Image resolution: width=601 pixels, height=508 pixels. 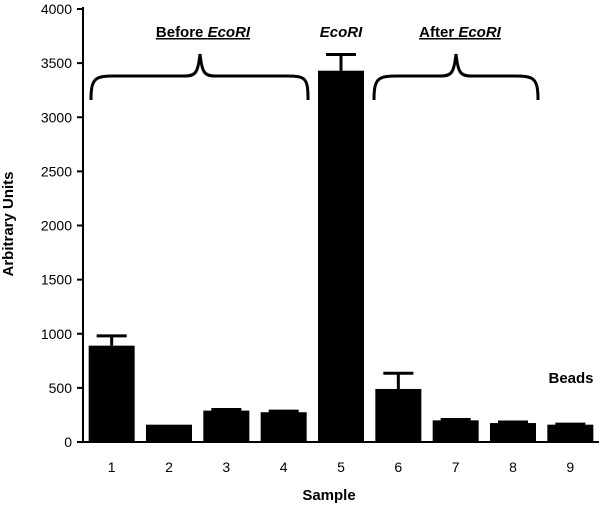 I want to click on y-tick-label: 2500, so click(x=56, y=171).